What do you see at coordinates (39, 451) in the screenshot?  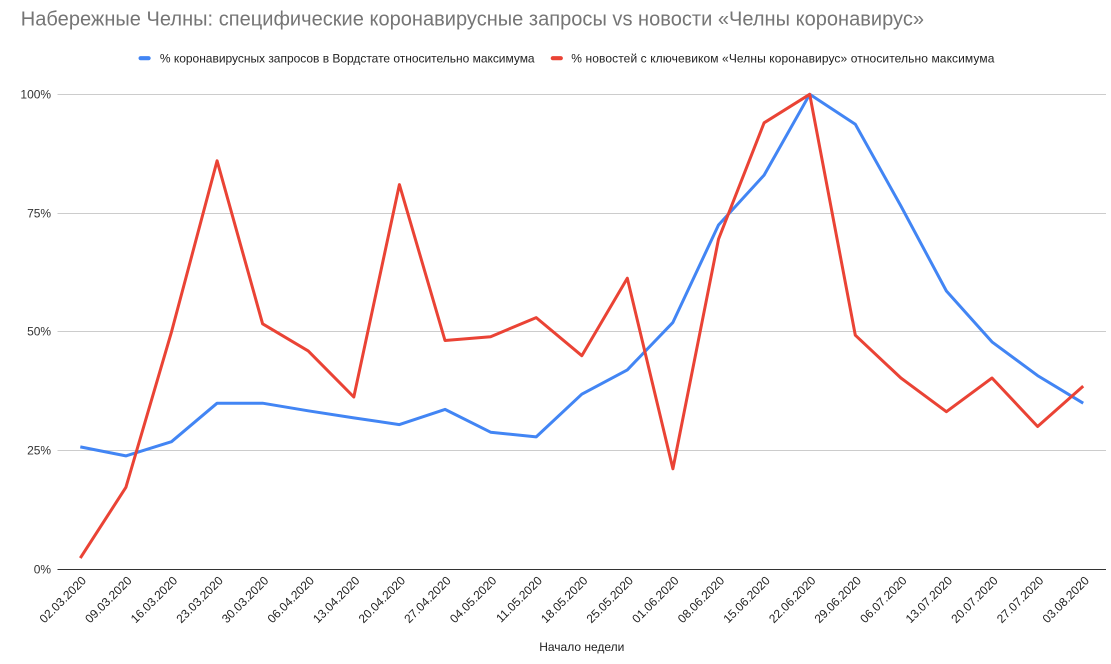 I see `svg-text: 25%` at bounding box center [39, 451].